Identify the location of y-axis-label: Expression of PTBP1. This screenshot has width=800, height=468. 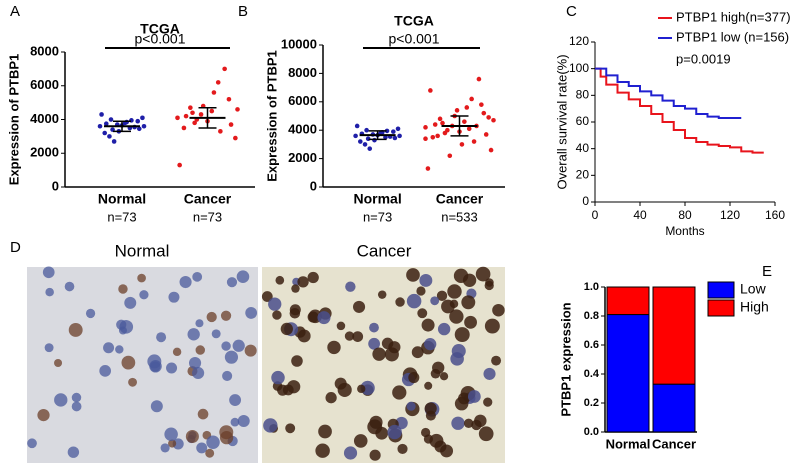
(271, 115).